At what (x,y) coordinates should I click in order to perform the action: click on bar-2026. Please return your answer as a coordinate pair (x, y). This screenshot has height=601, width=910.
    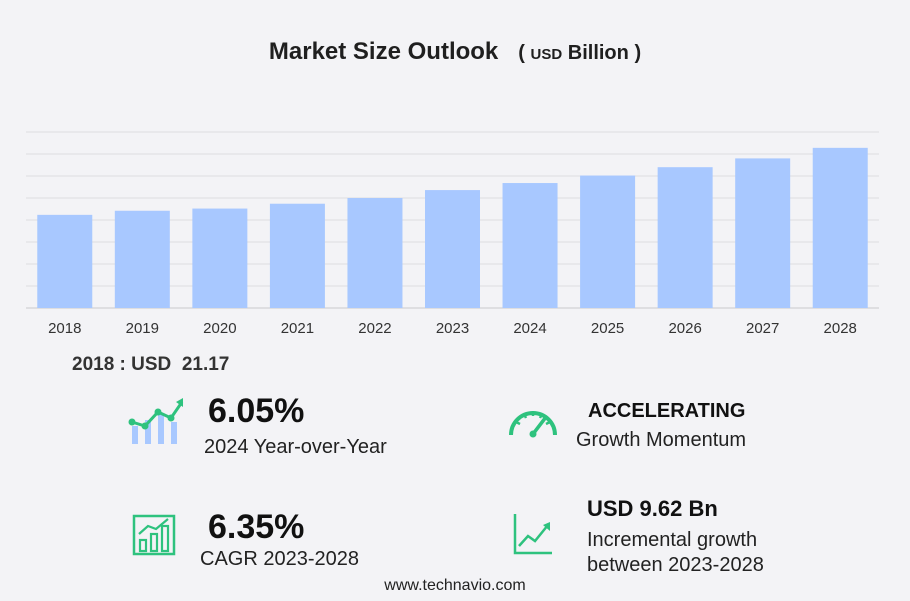
    Looking at the image, I should click on (685, 237).